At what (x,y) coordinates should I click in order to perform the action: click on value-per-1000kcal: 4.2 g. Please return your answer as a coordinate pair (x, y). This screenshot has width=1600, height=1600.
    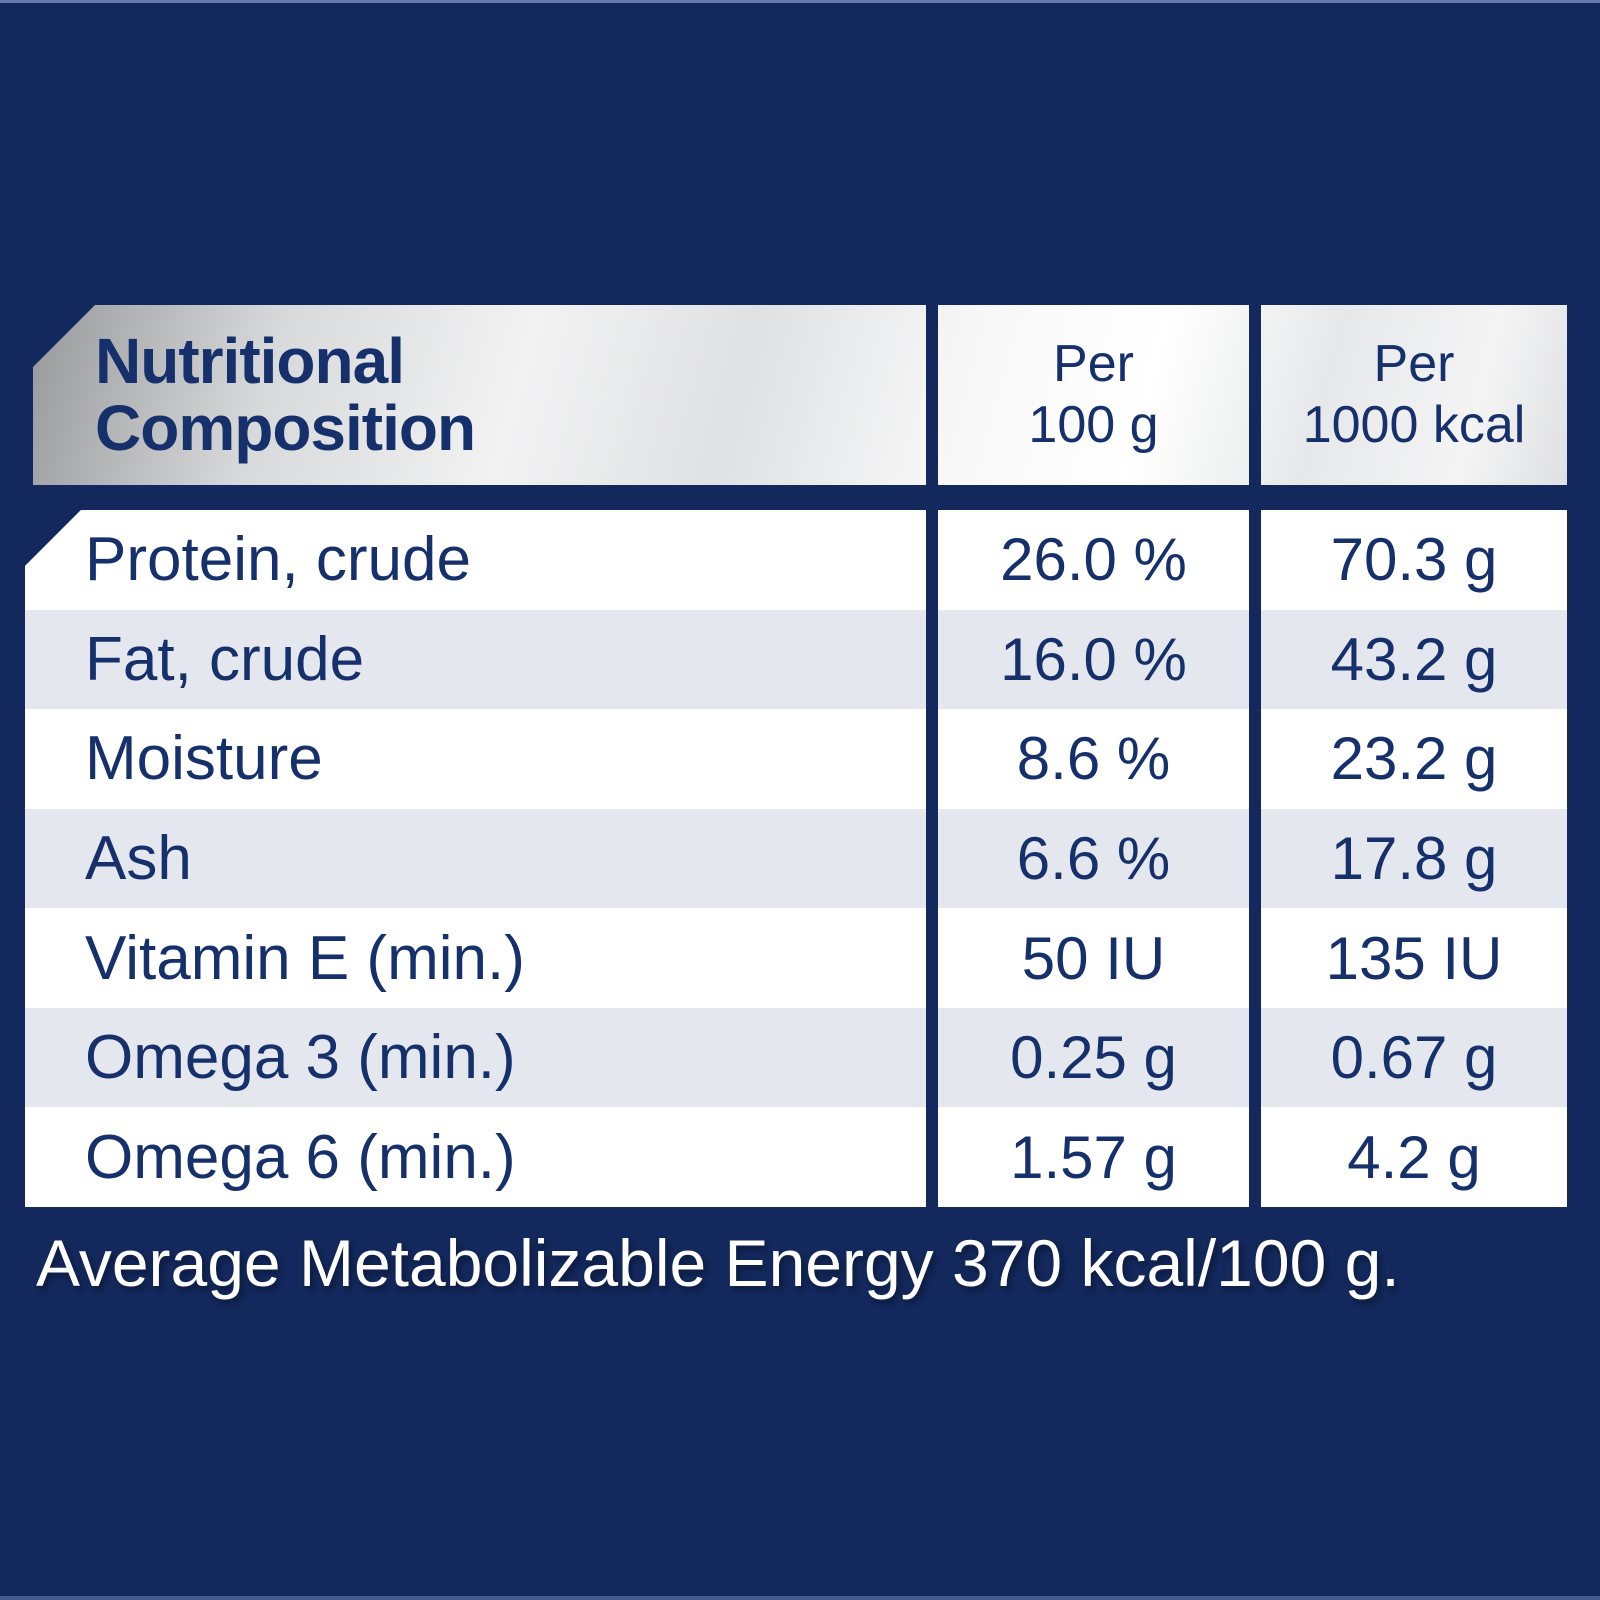
    Looking at the image, I should click on (1414, 1157).